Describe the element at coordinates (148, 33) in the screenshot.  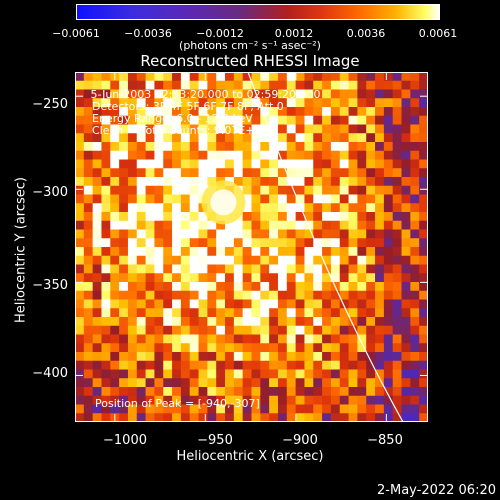
I see `colorbar-tick-label: −0.0036` at that location.